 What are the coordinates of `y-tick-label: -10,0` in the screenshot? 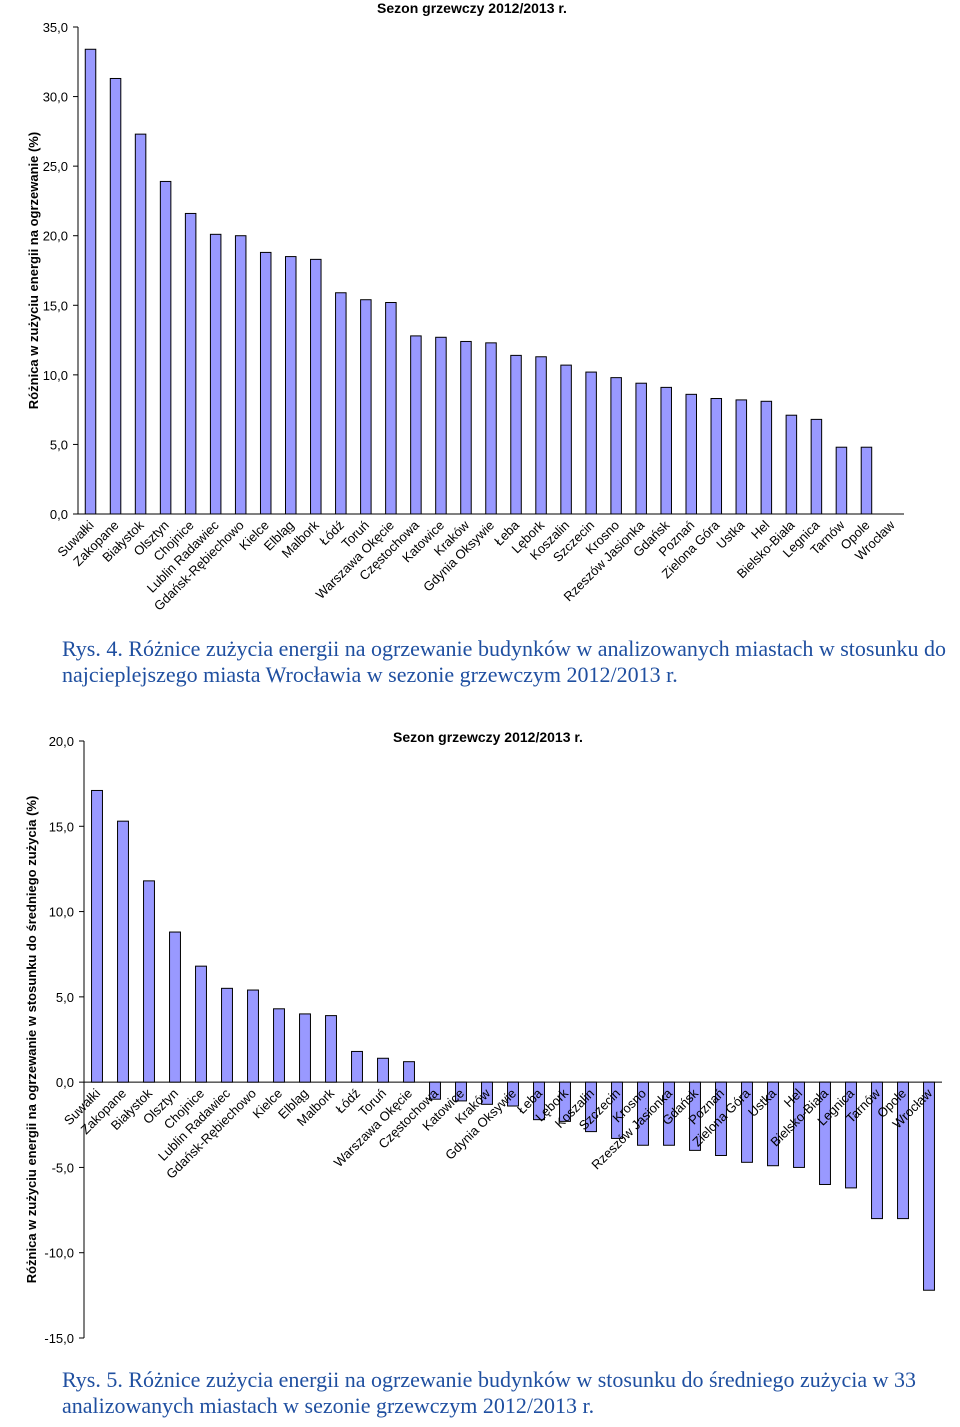 It's located at (59, 1253).